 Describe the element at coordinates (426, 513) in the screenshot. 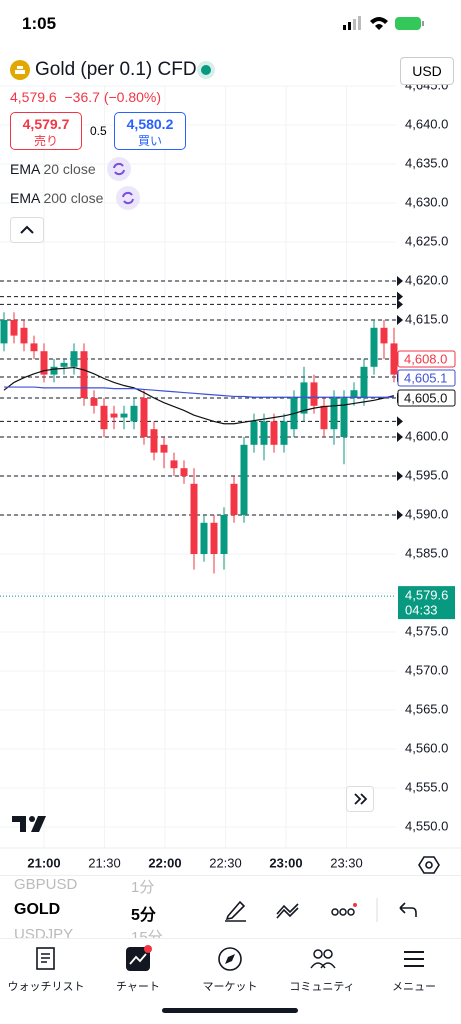

I see `y-tick-label: 4,590.0` at that location.